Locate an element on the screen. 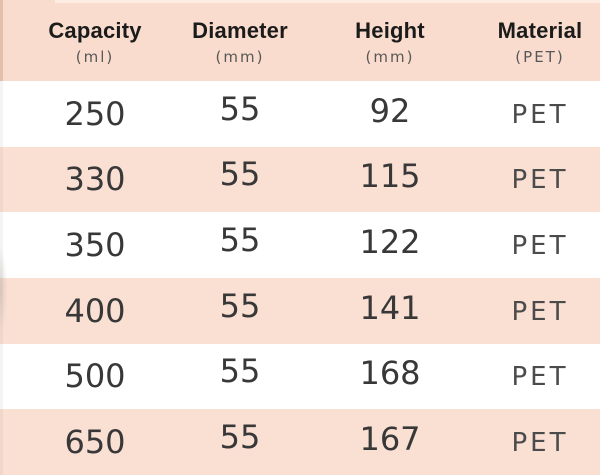  capacity-cell: 250 is located at coordinates (95, 113).